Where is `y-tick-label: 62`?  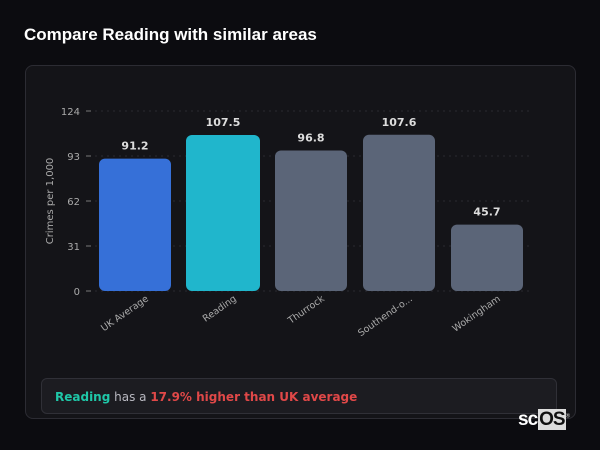 y-tick-label: 62 is located at coordinates (73, 202).